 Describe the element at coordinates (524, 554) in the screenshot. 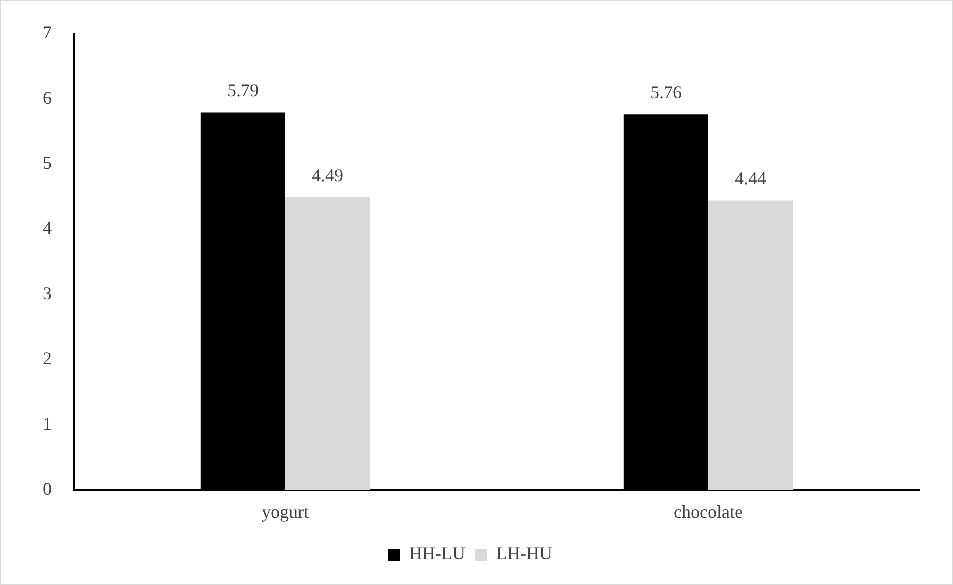

I see `legend-label: LH-HU` at that location.